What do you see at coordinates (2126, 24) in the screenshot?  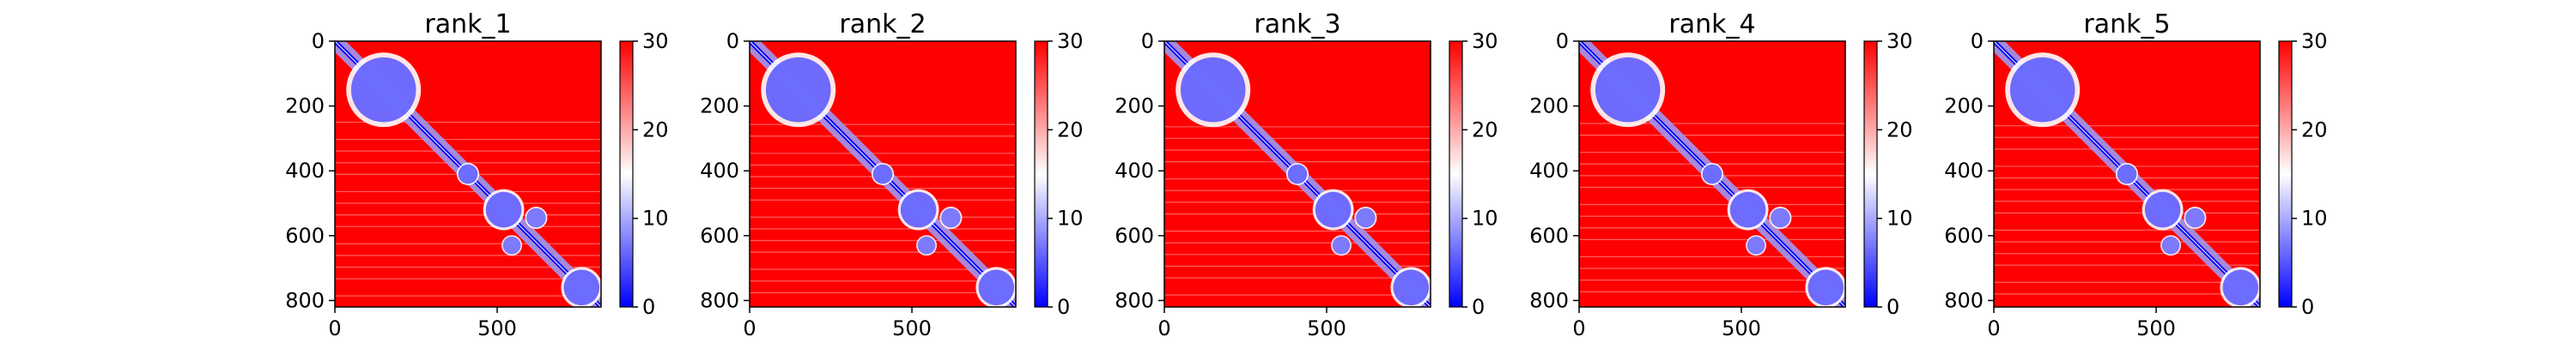 I see `panel-title: rank_5` at bounding box center [2126, 24].